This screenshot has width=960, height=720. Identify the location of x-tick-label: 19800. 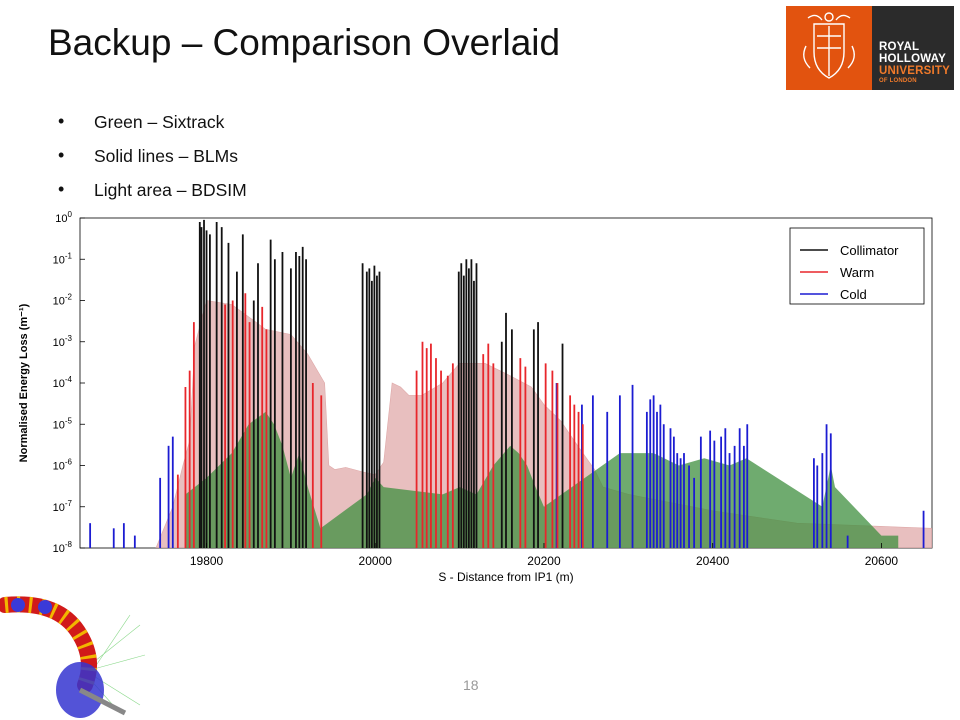
(207, 561).